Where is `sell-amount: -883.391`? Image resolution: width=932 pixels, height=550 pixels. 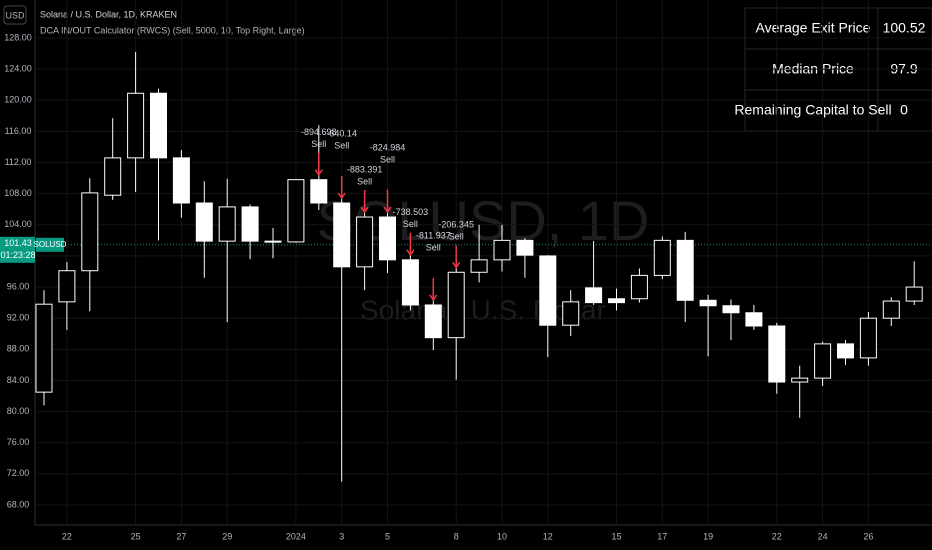 sell-amount: -883.391 is located at coordinates (365, 169).